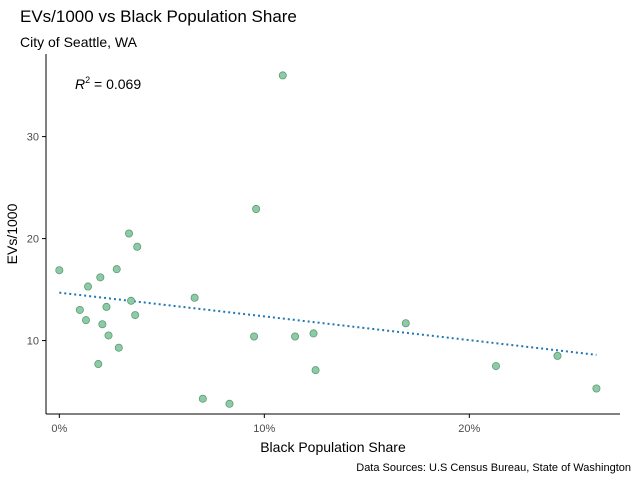 Image resolution: width=640 pixels, height=485 pixels. I want to click on r-squared-superscript: 2, so click(87, 80).